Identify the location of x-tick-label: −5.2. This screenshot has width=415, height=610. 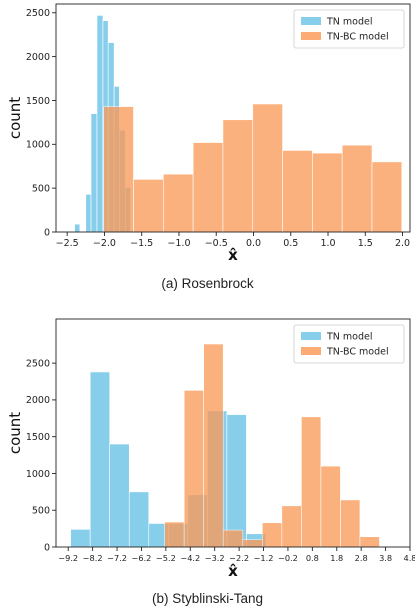
(166, 558).